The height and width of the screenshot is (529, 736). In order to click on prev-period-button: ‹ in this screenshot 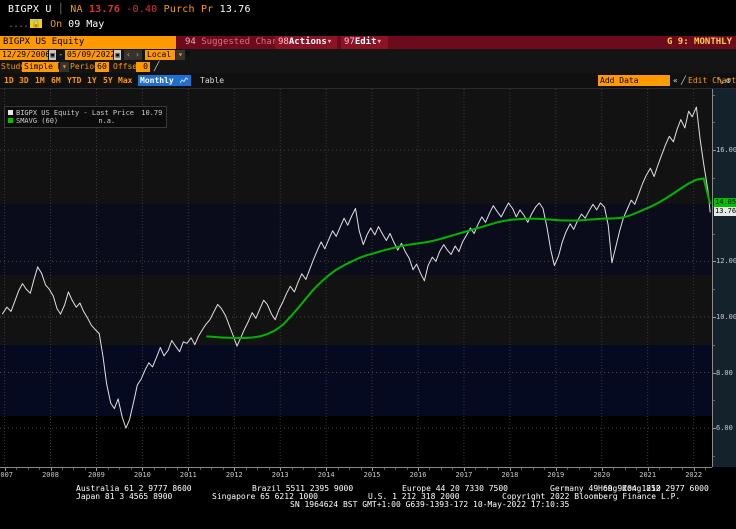, I will do `click(128, 55)`.